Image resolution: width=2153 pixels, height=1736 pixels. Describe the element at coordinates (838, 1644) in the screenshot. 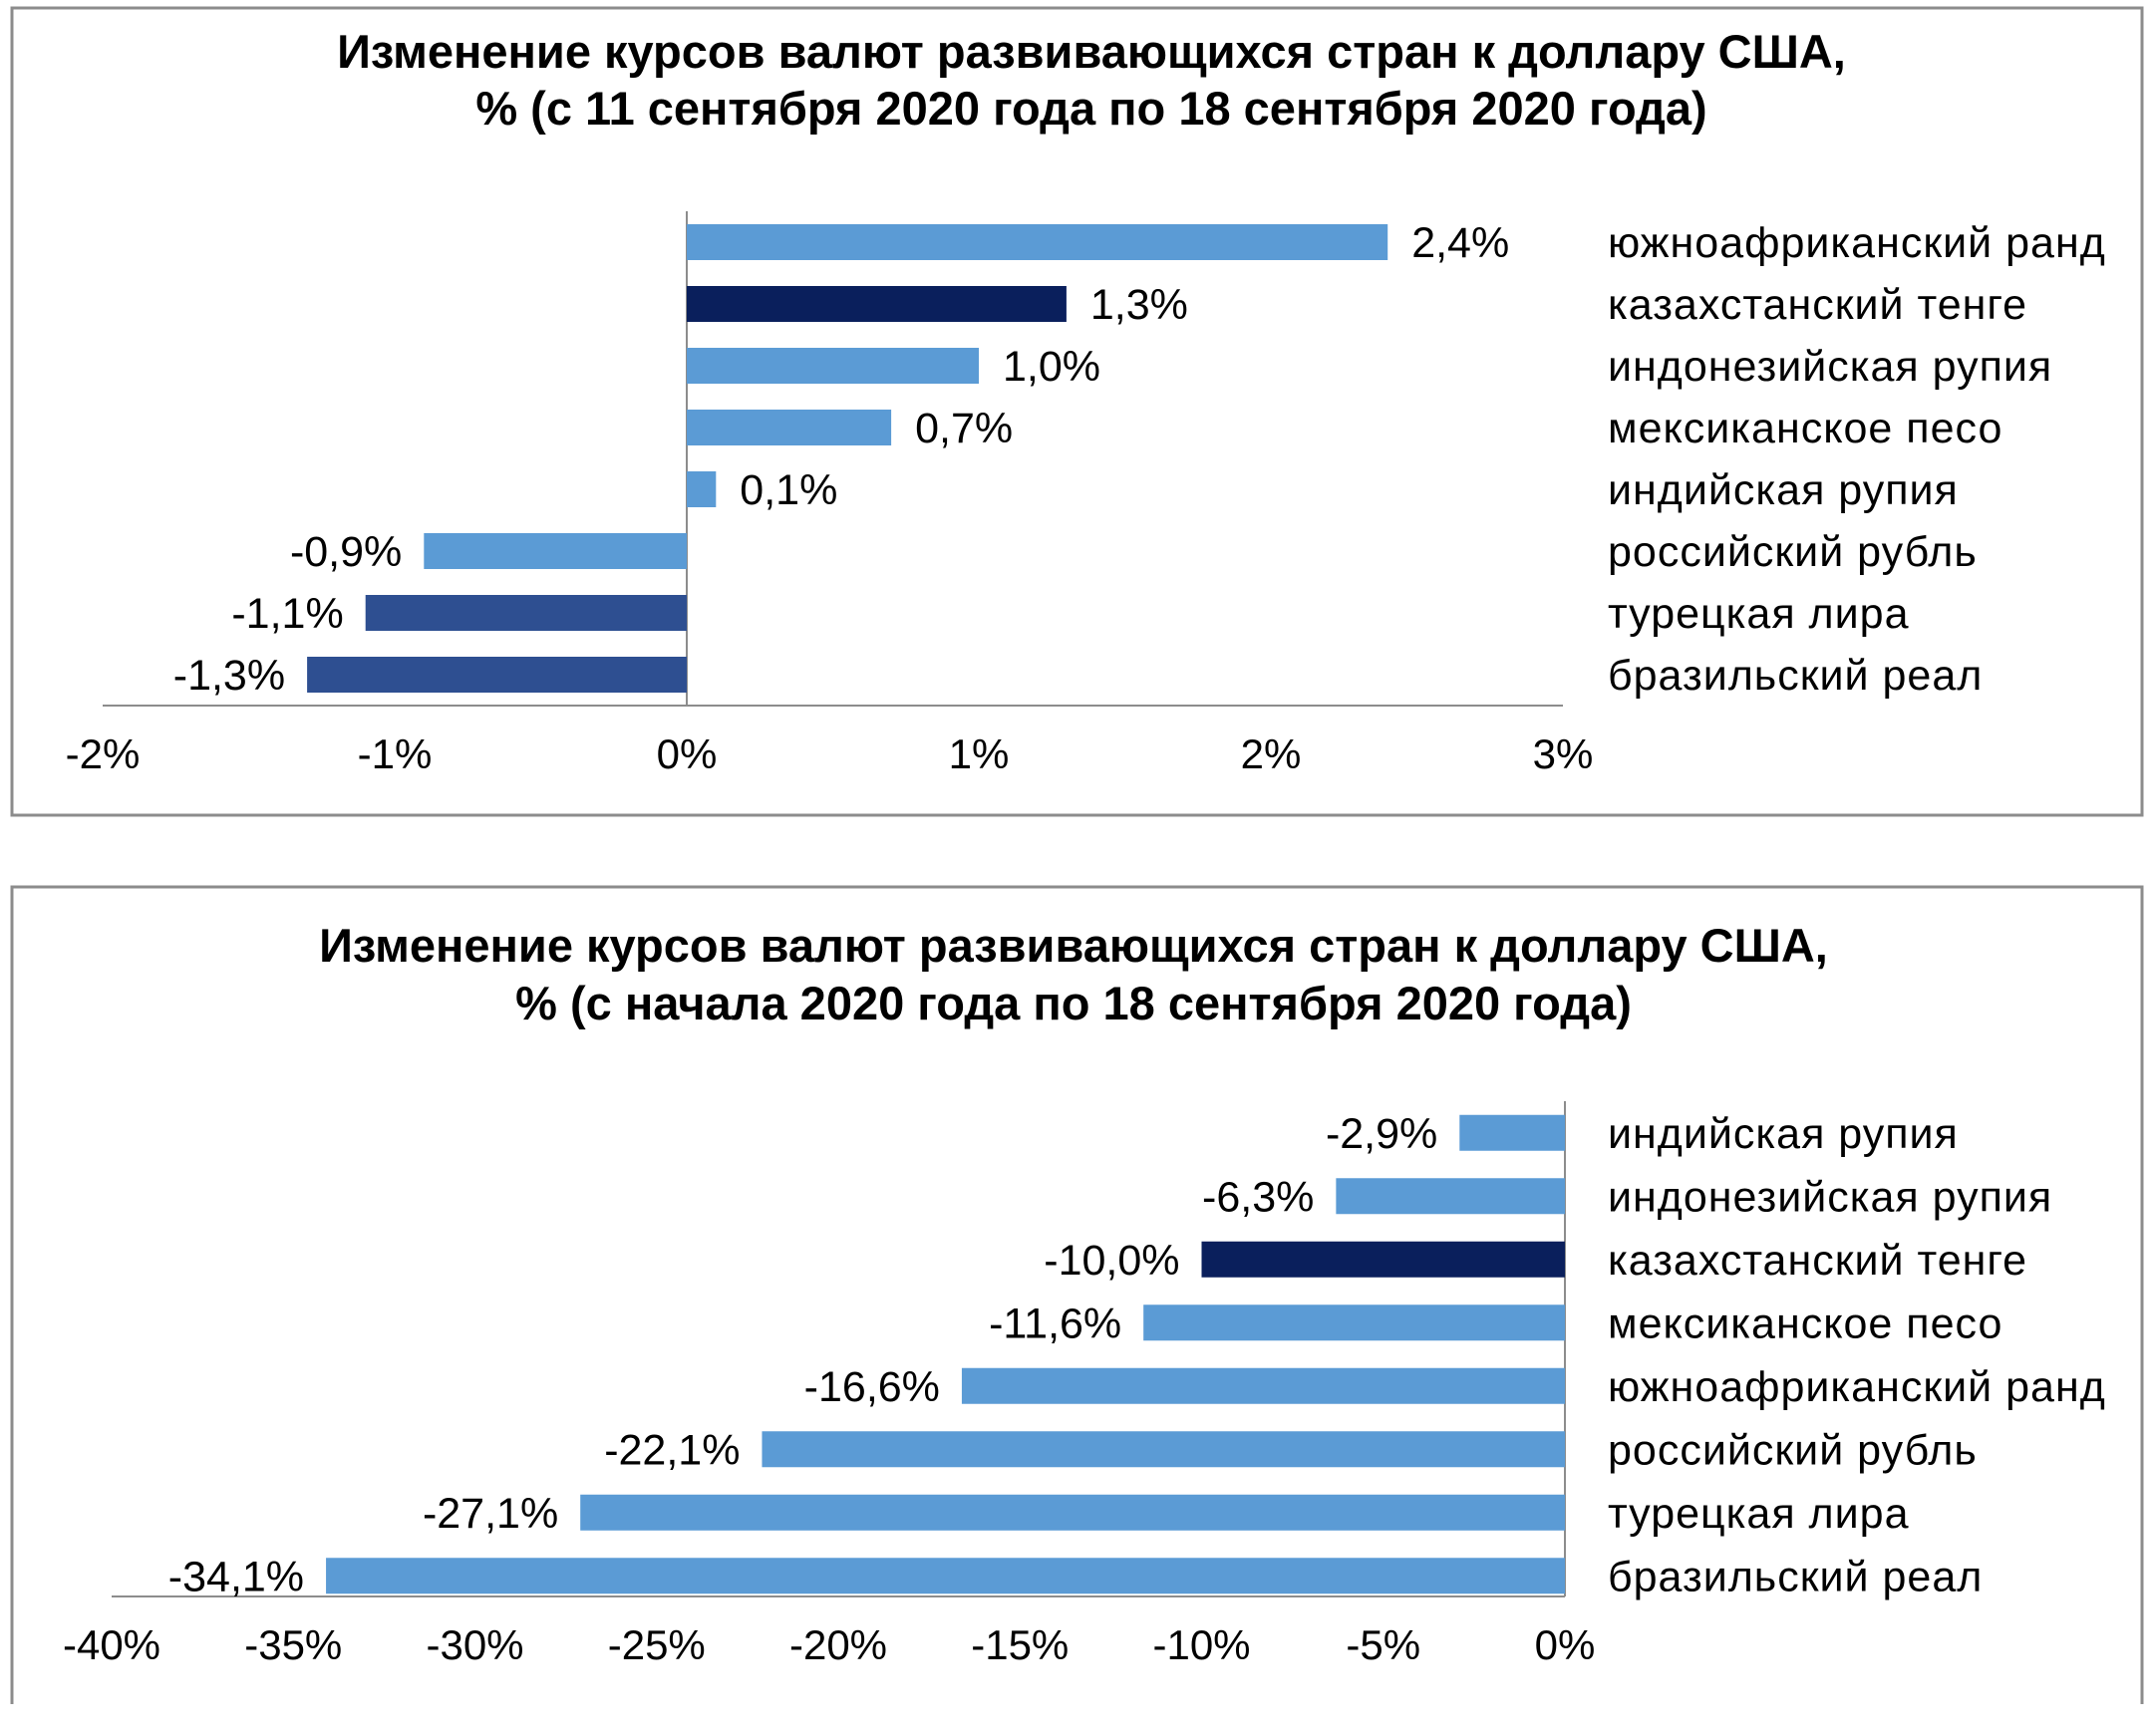

I see `x-tick-label: -20%` at that location.